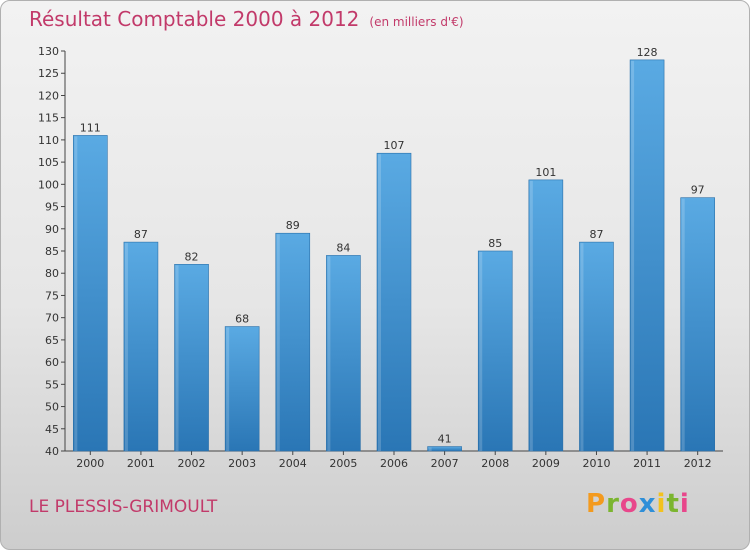 The image size is (750, 550). I want to click on y-tick-label: 95, so click(52, 207).